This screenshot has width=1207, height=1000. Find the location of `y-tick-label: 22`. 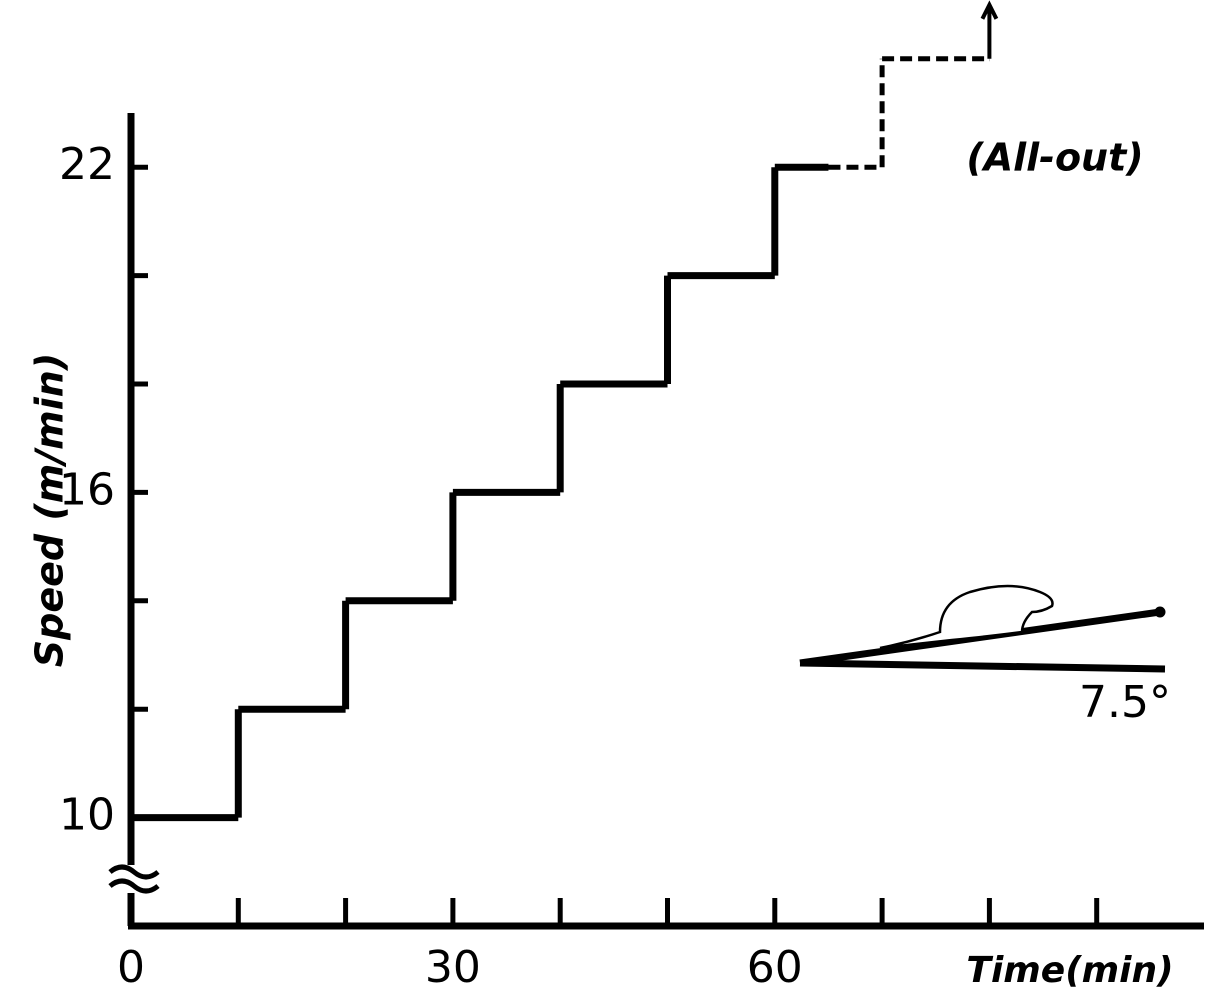

y-tick-label: 22 is located at coordinates (87, 164).